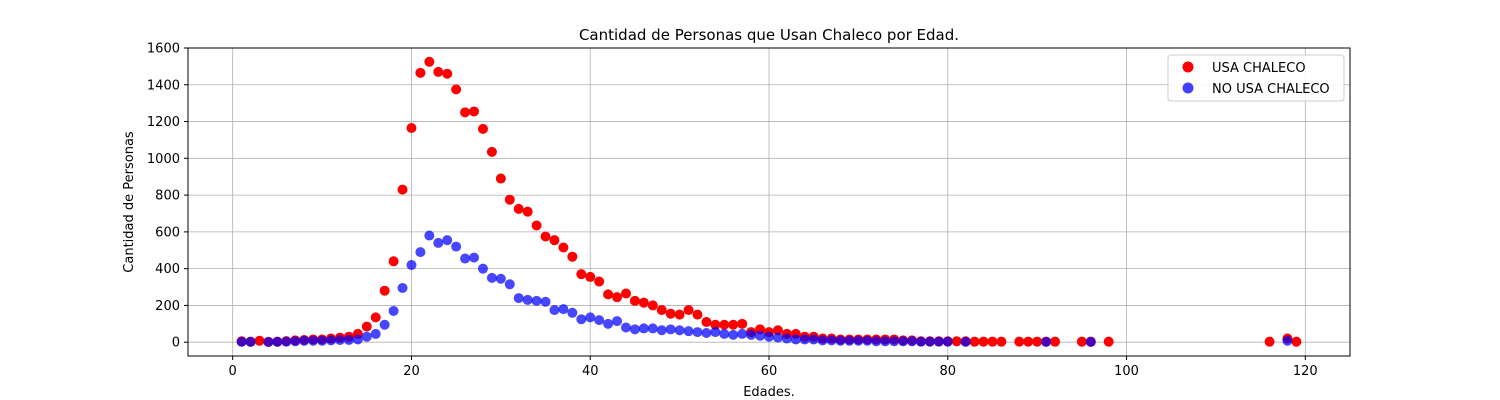 This screenshot has height=400, width=1500. I want to click on y-tick-label: 1000, so click(163, 159).